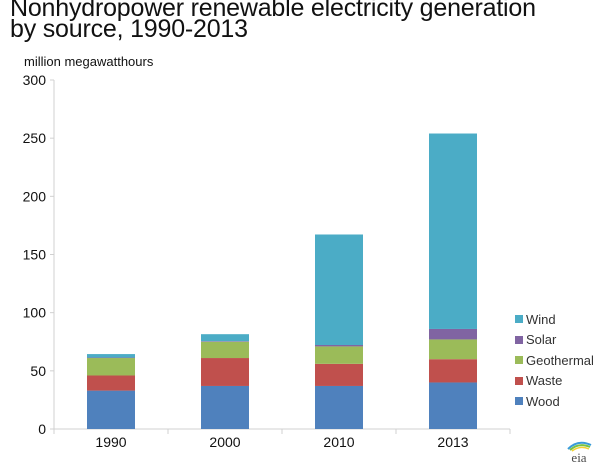 Image resolution: width=600 pixels, height=470 pixels. Describe the element at coordinates (543, 401) in the screenshot. I see `legend-label: Wood` at that location.